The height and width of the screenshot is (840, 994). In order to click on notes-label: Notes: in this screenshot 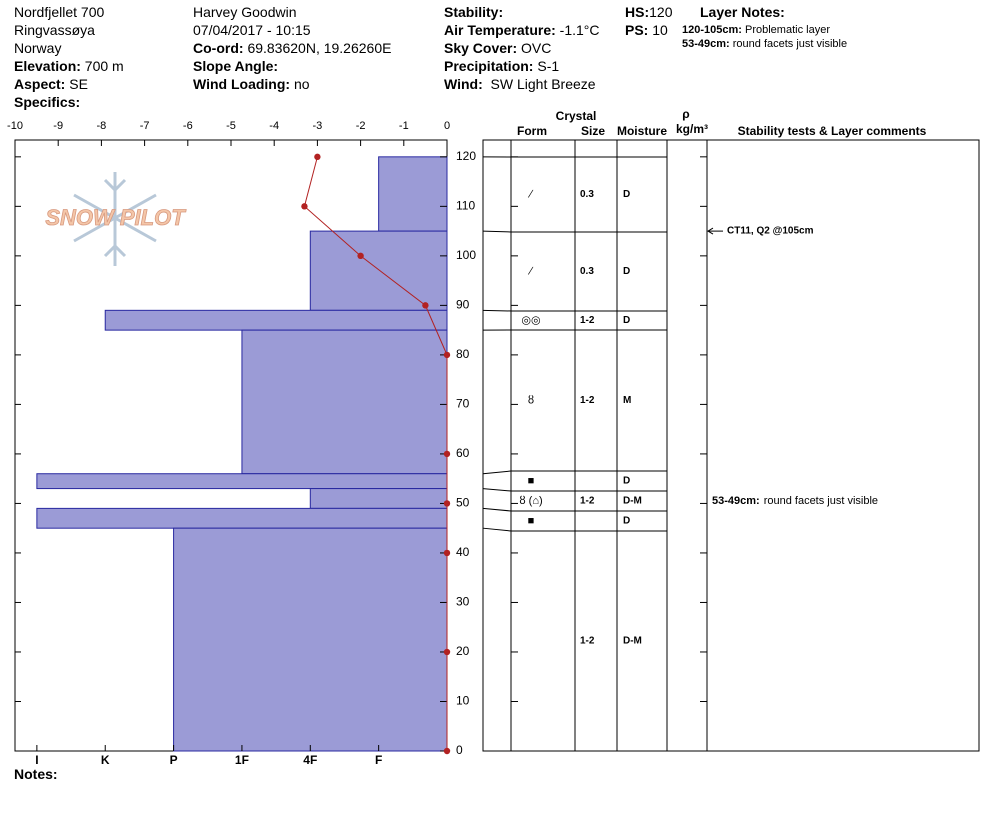, I will do `click(36, 774)`.